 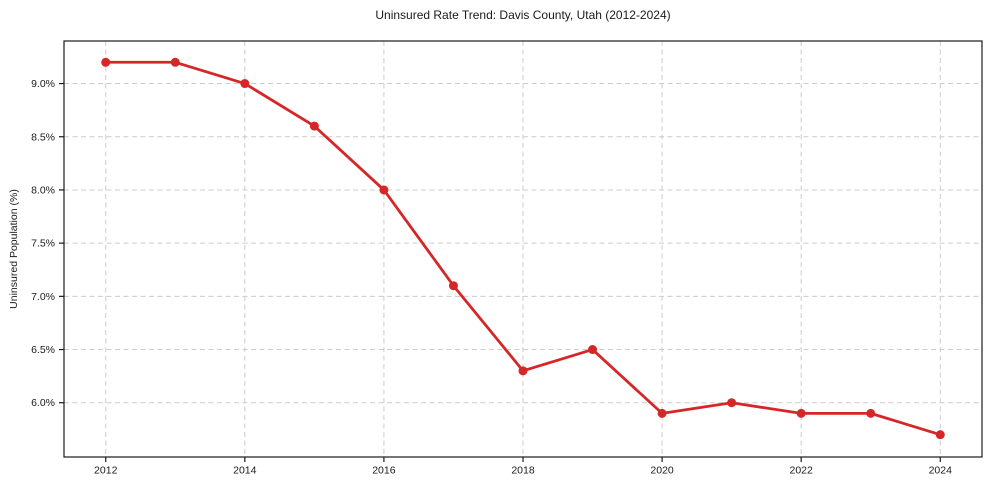 I want to click on data-point-2014, so click(x=245, y=84).